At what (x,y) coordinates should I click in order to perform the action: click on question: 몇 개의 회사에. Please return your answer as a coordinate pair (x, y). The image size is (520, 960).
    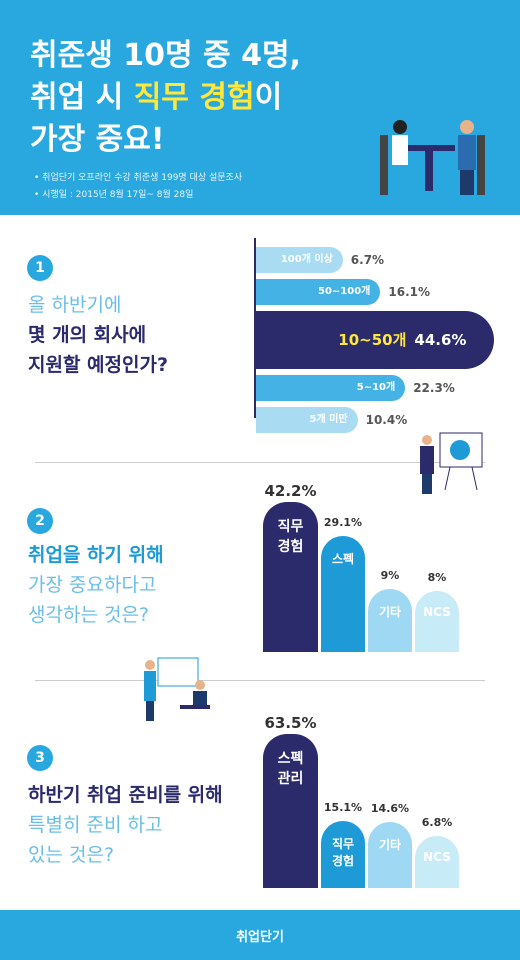
    Looking at the image, I should click on (87, 335).